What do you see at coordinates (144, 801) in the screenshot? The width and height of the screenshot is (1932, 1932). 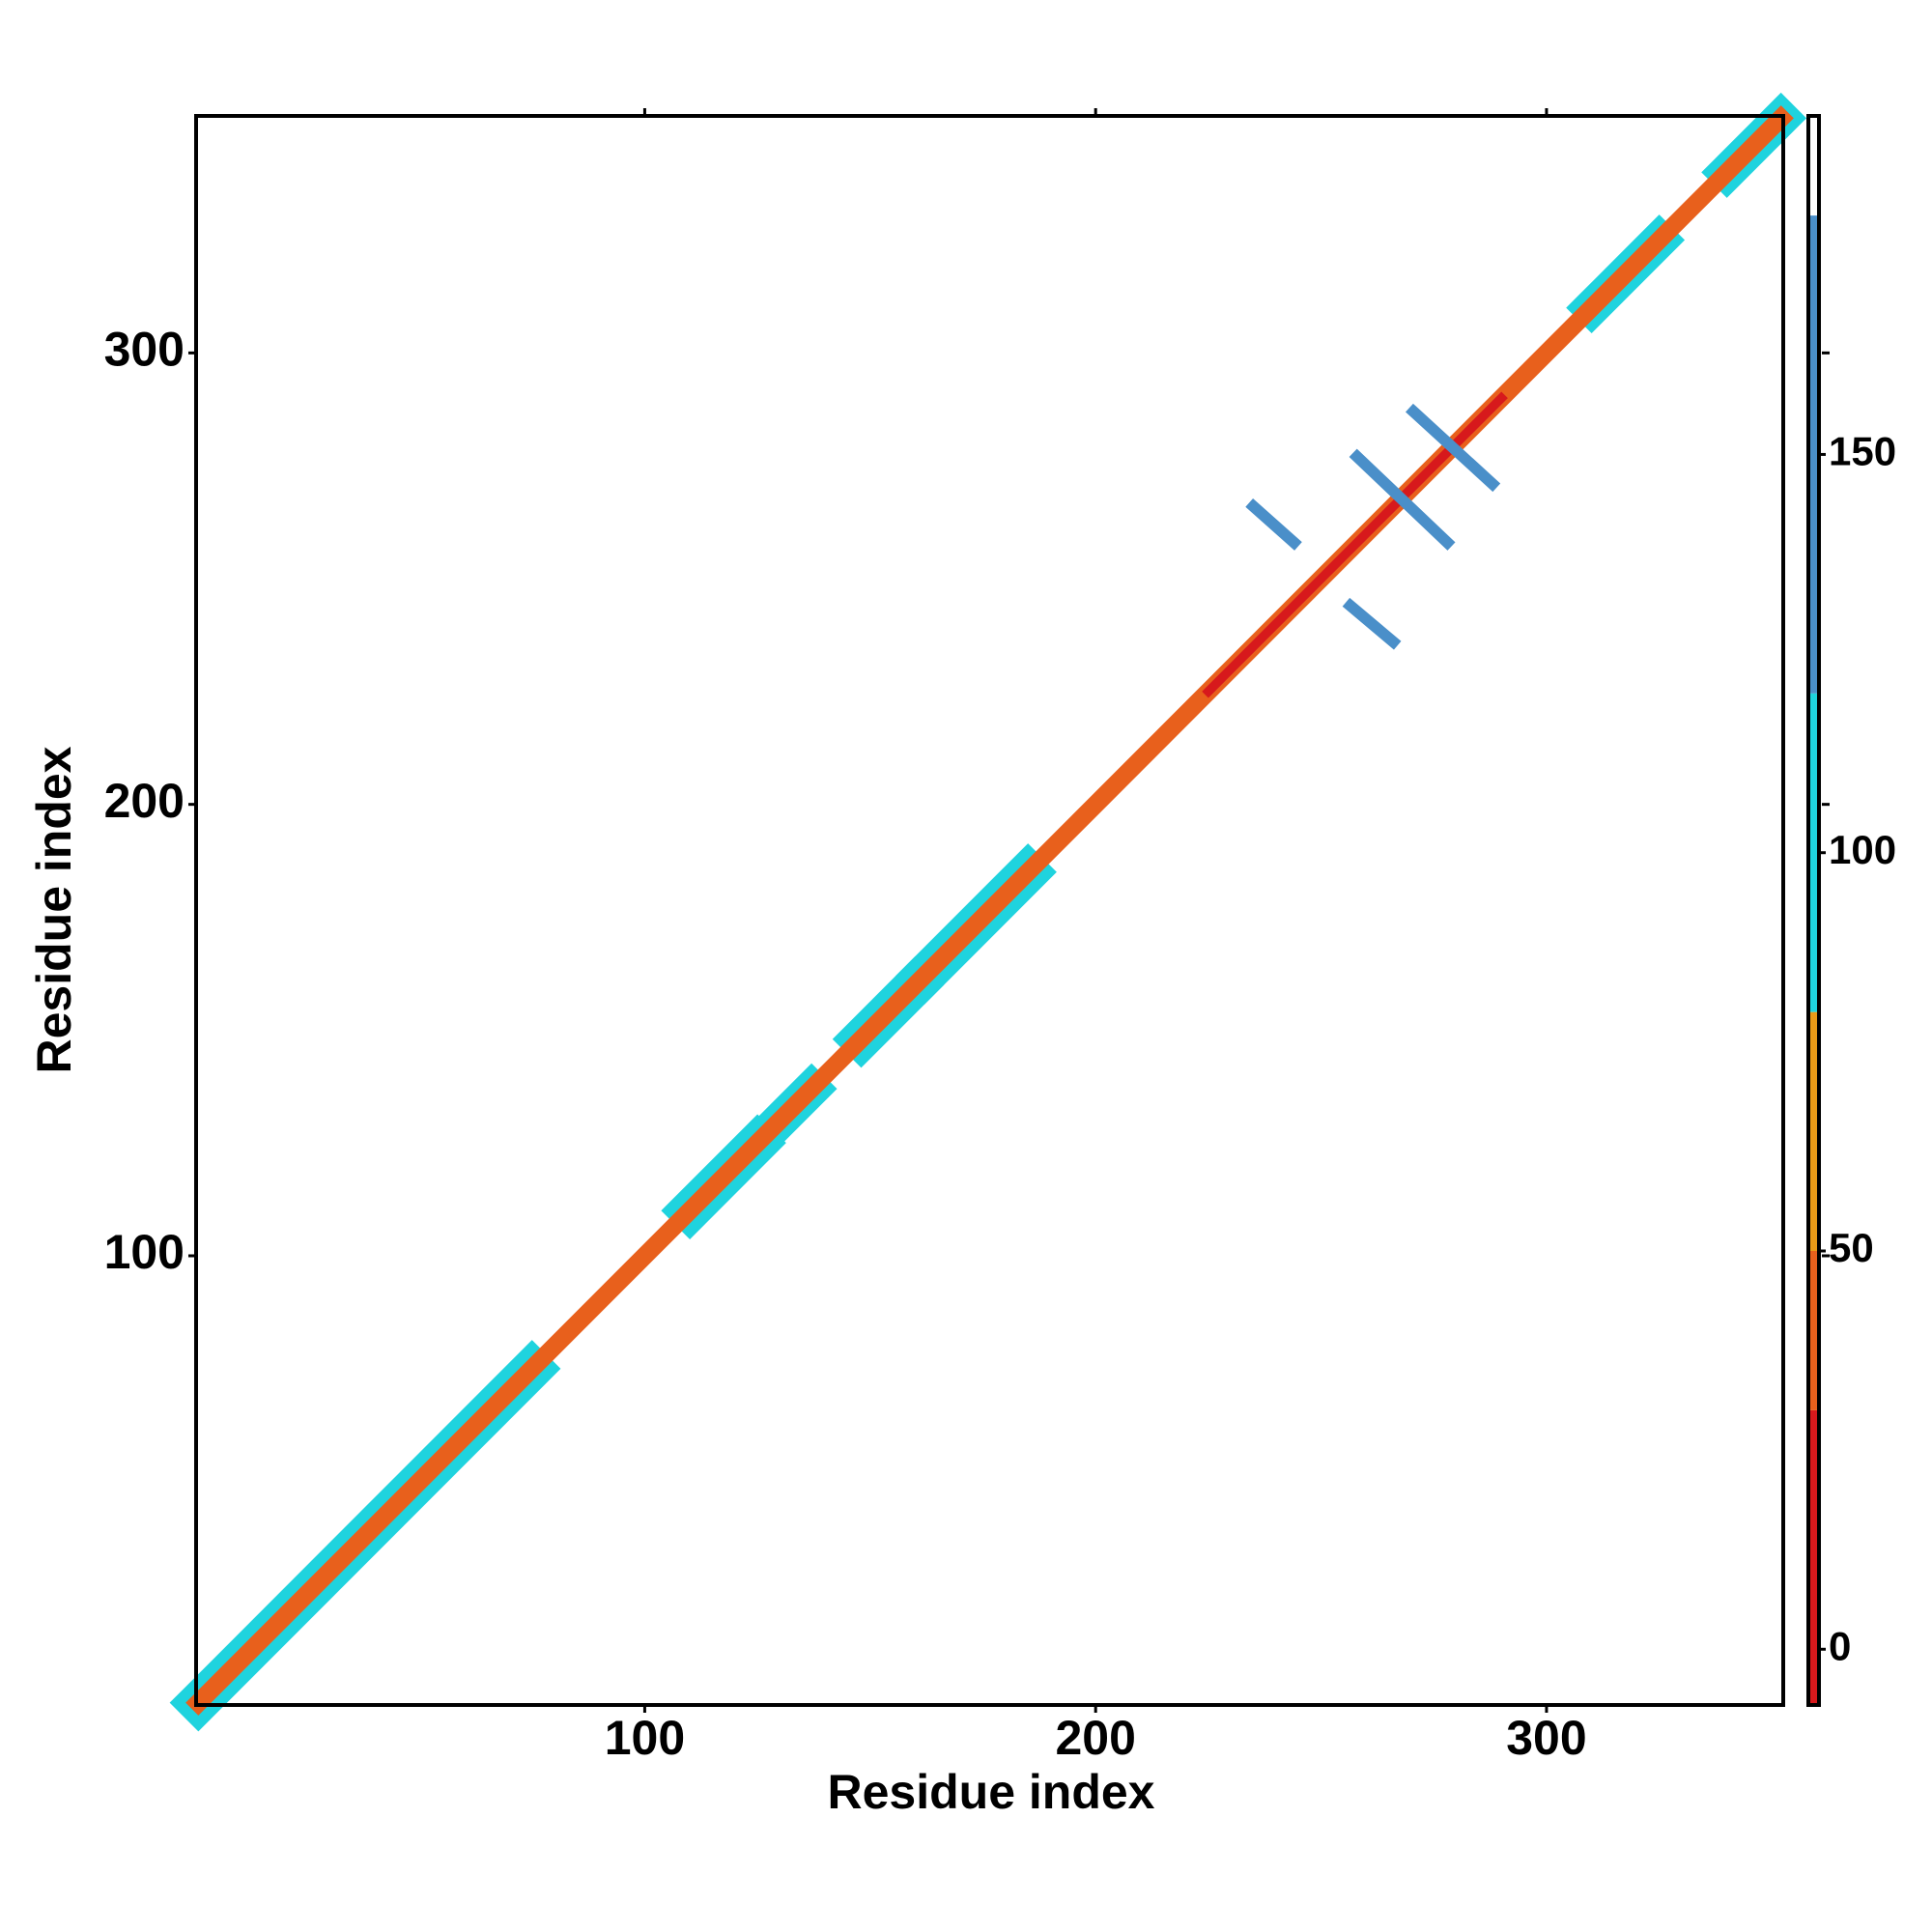 I see `y-tick-label: 200` at bounding box center [144, 801].